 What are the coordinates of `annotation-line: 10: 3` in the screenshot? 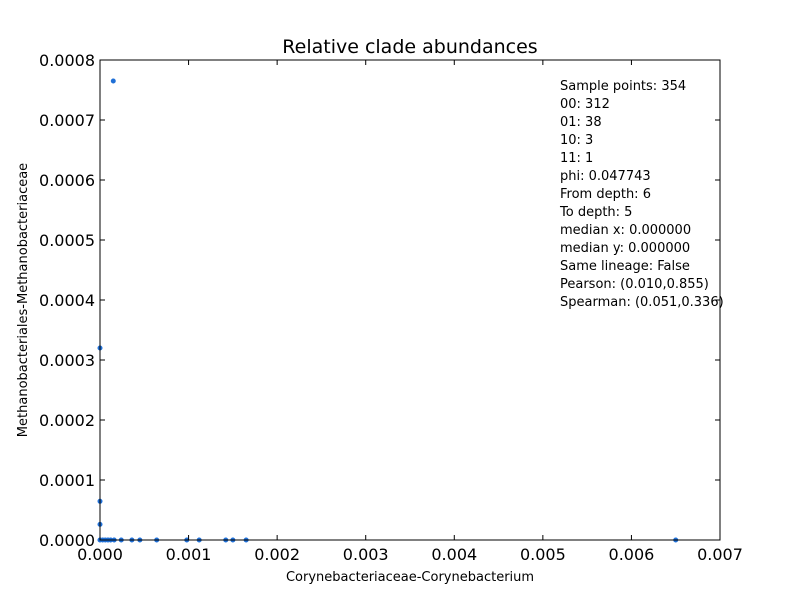 It's located at (576, 140).